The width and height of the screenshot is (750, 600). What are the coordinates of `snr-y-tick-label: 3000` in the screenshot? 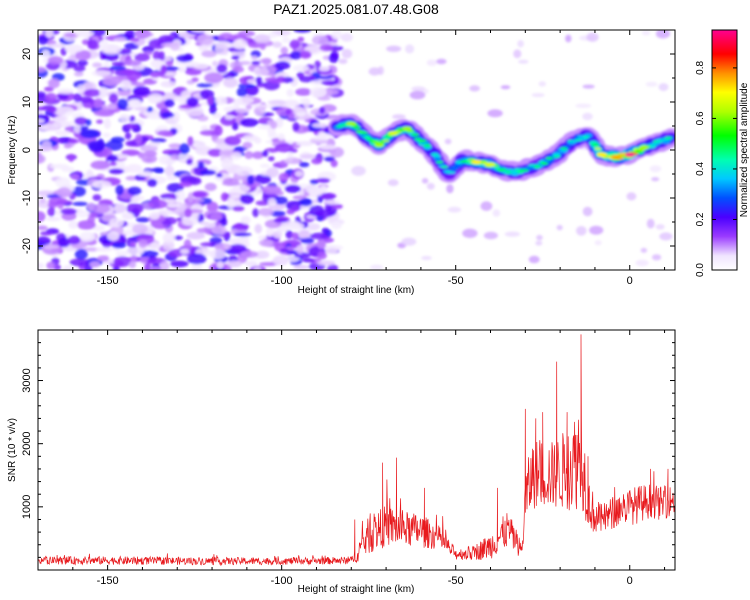 It's located at (27, 380).